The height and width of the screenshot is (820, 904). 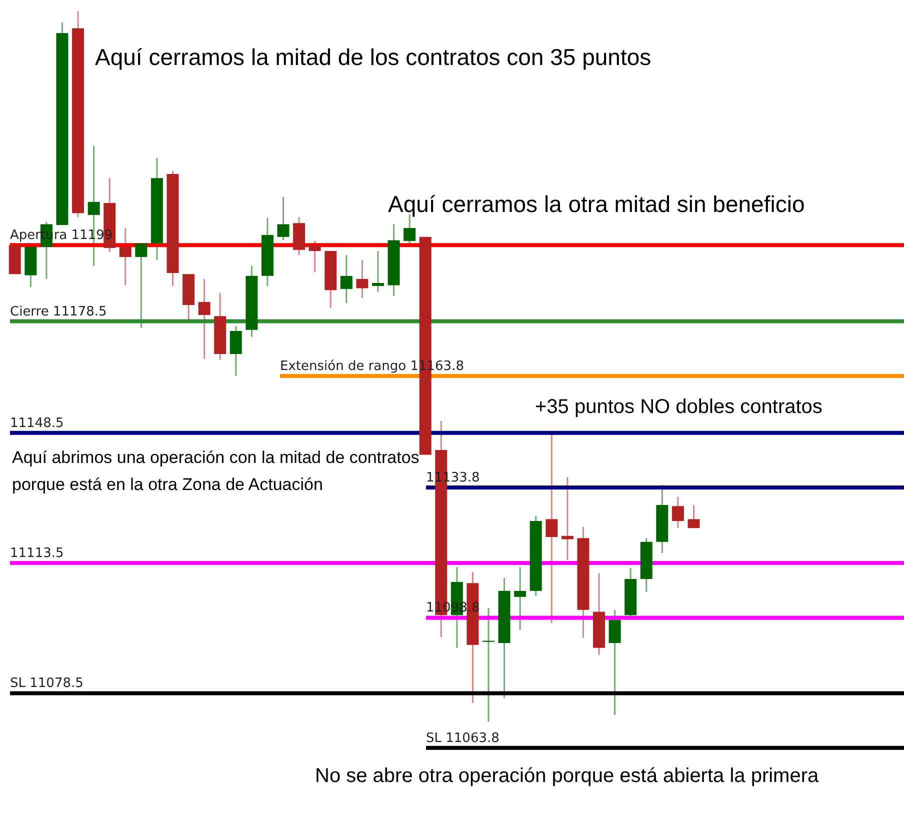 I want to click on annotation: No se abre otra operación porque está abierta la primera, so click(x=567, y=776).